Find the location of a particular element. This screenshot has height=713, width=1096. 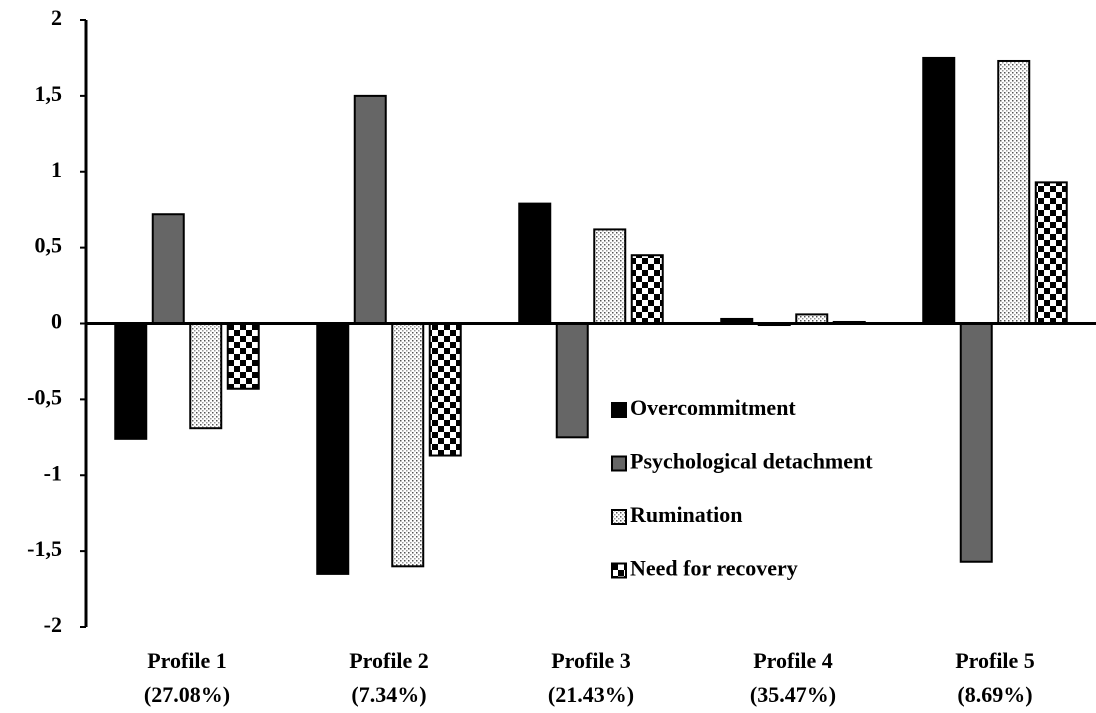

x-tick-label: (8.69%) is located at coordinates (994, 694).